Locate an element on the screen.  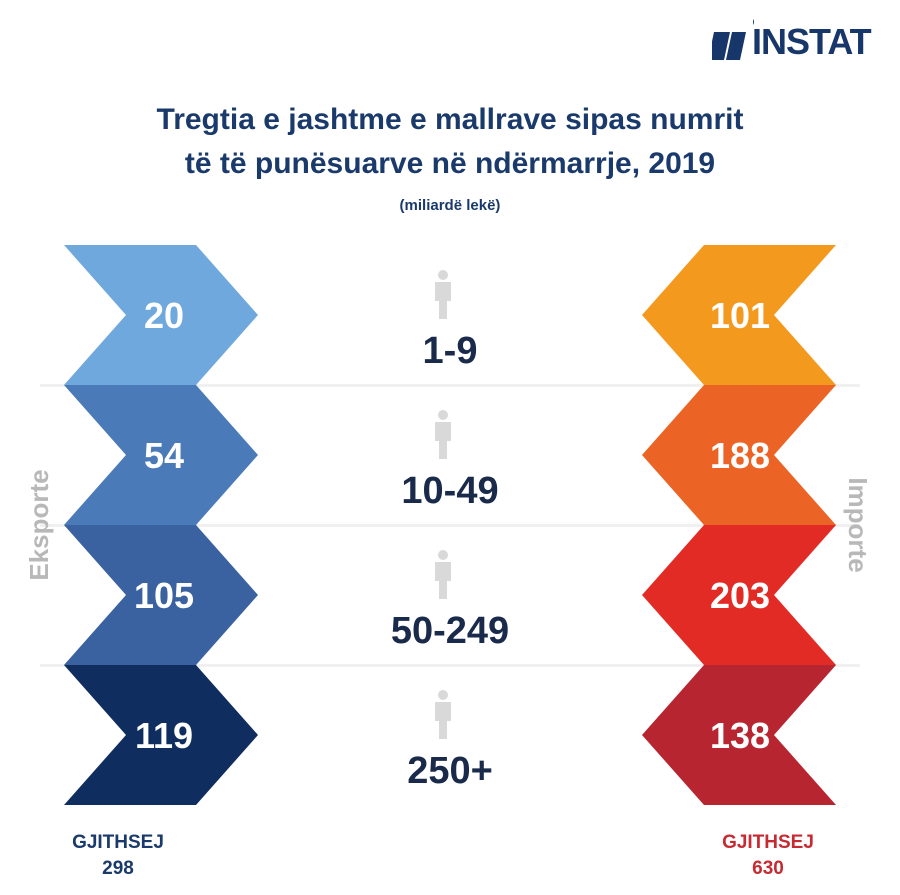
instat-logo: INSTAT is located at coordinates (797, 42).